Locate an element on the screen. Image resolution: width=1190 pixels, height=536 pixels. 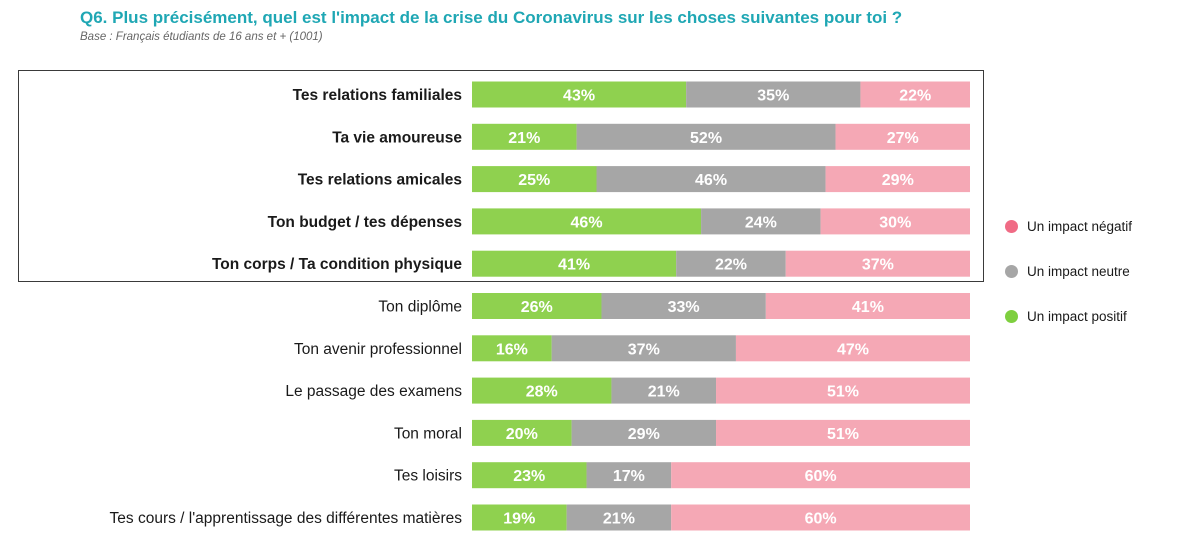
bar-value-label: 27% is located at coordinates (903, 138).